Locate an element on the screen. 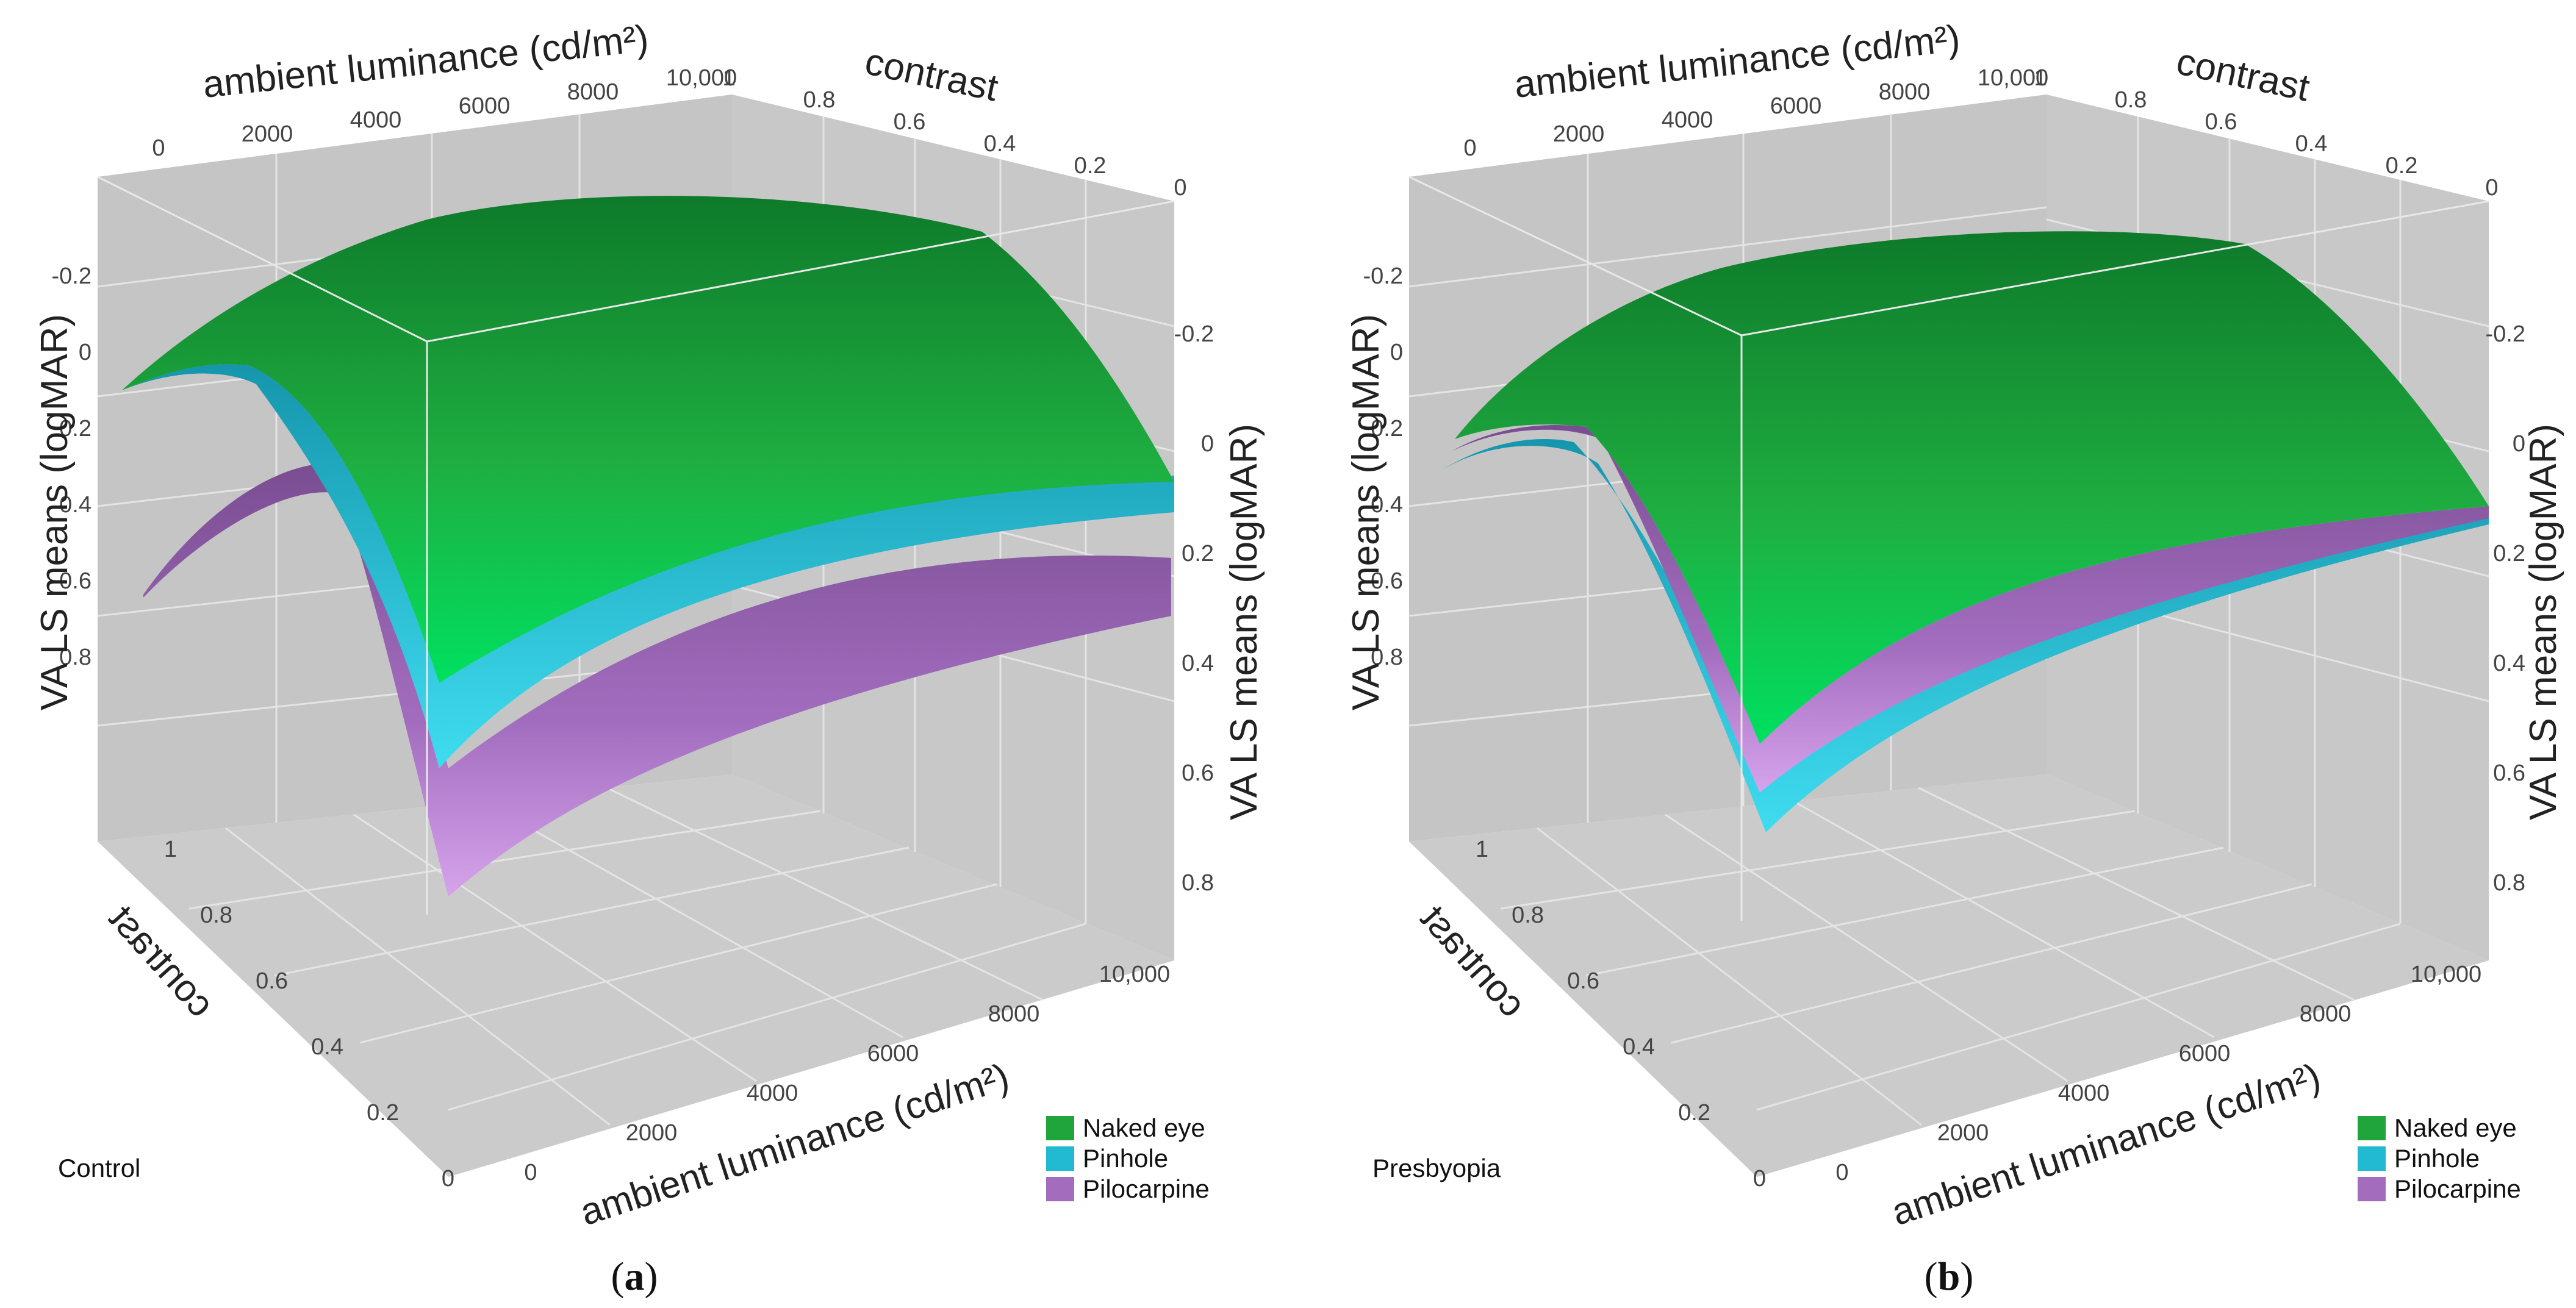 This screenshot has width=2576, height=1308. legend-label-naked-eye: Naked eye is located at coordinates (2456, 1127).